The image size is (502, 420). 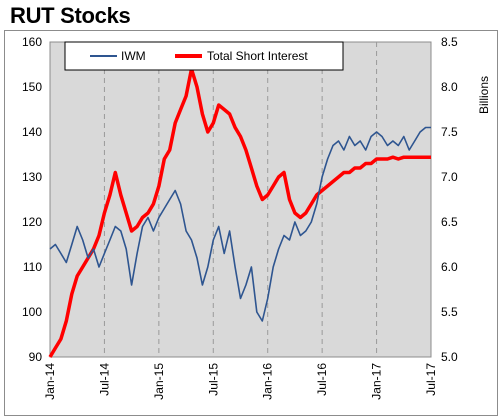 What do you see at coordinates (449, 87) in the screenshot?
I see `y-right-tick-label: 8.0` at bounding box center [449, 87].